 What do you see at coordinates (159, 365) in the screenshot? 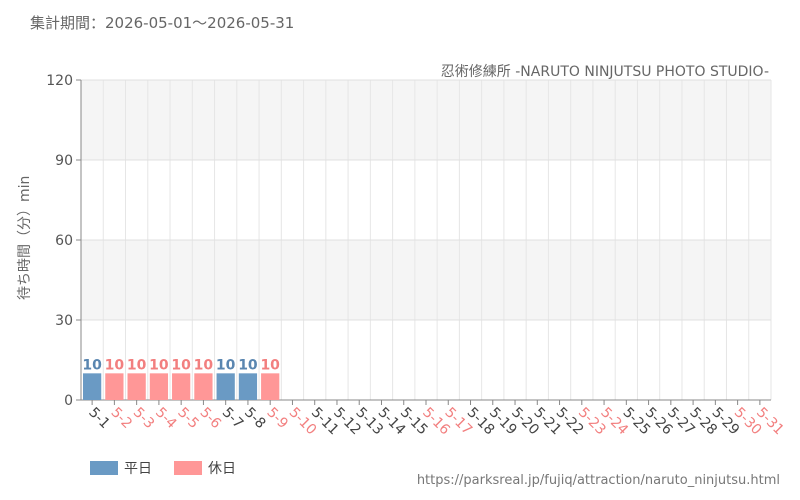
I see `data-label-5-4: 10` at bounding box center [159, 365].